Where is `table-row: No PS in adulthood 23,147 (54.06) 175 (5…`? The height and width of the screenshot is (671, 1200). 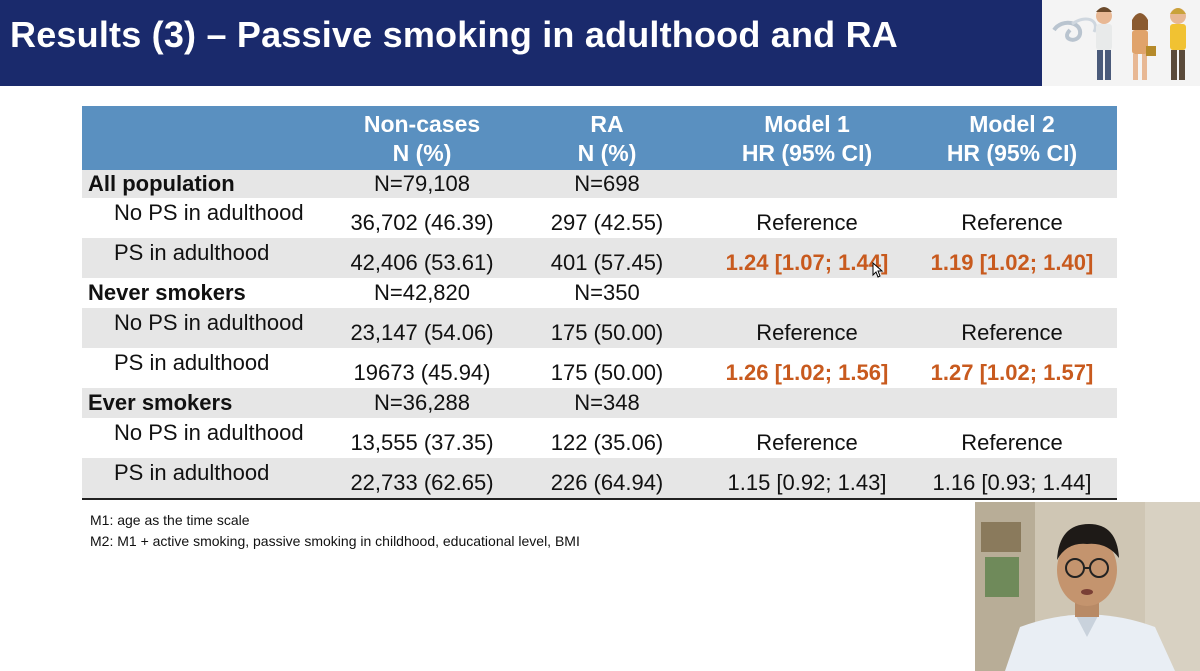
table-row: No PS in adulthood 23,147 (54.06) 175 (5… is located at coordinates (599, 328).